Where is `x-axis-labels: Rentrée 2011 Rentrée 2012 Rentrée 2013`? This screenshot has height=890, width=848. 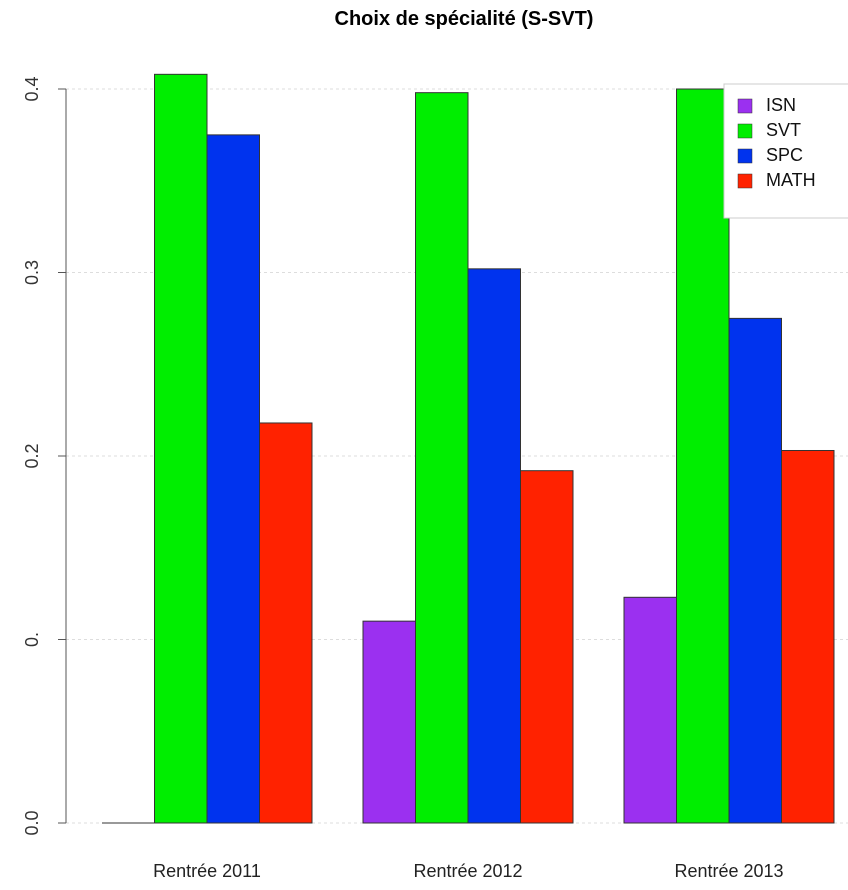
x-axis-labels: Rentrée 2011 Rentrée 2012 Rentrée 2013 is located at coordinates (468, 871).